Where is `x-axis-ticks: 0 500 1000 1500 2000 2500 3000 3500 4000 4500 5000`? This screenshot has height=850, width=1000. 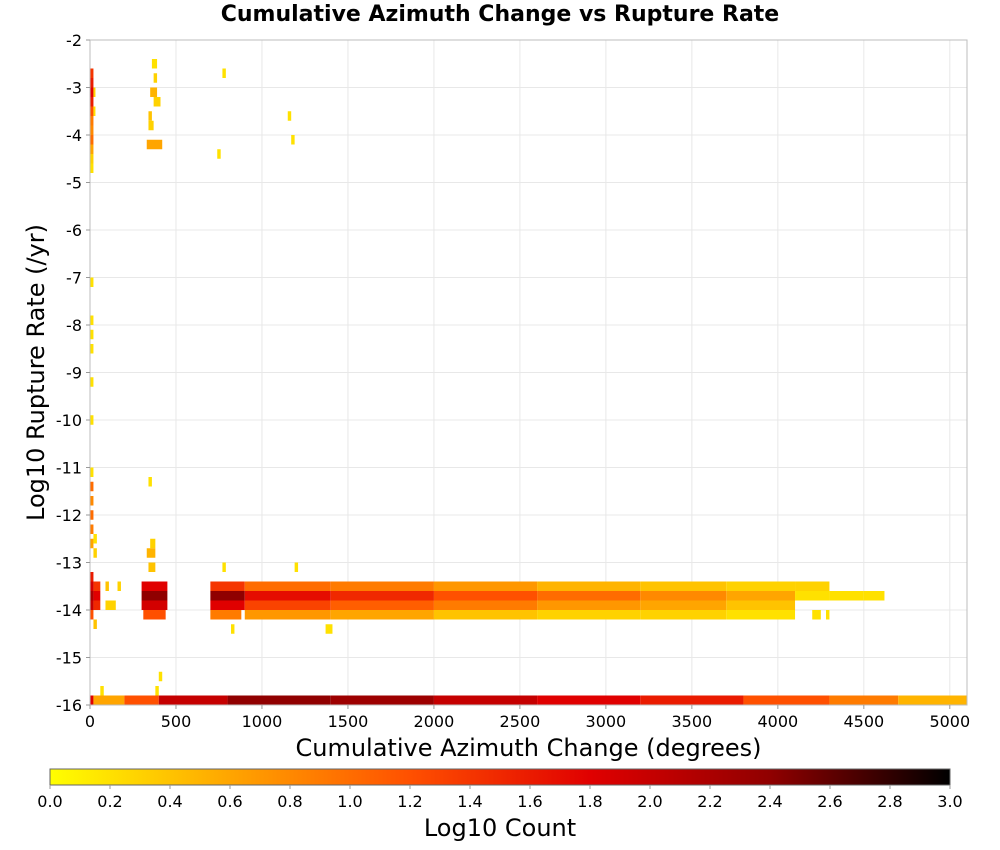 x-axis-ticks: 0 500 1000 1500 2000 2500 3000 3500 4000 4500 5000 is located at coordinates (527, 718).